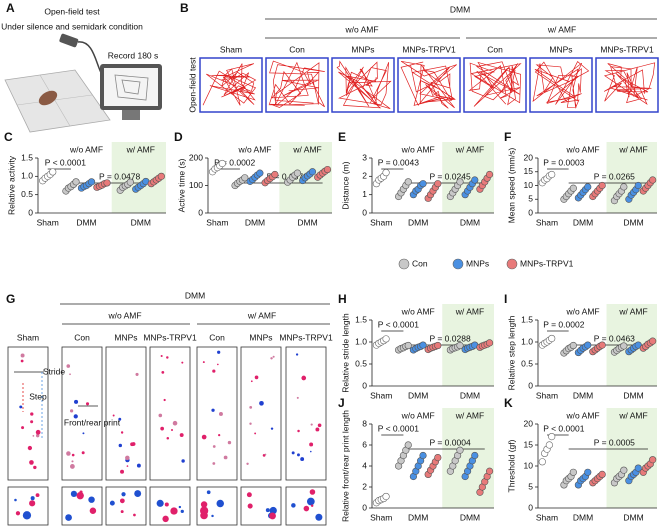 This screenshot has height=529, width=660. Describe the element at coordinates (460, 9) in the screenshot. I see `label: DMM` at that location.